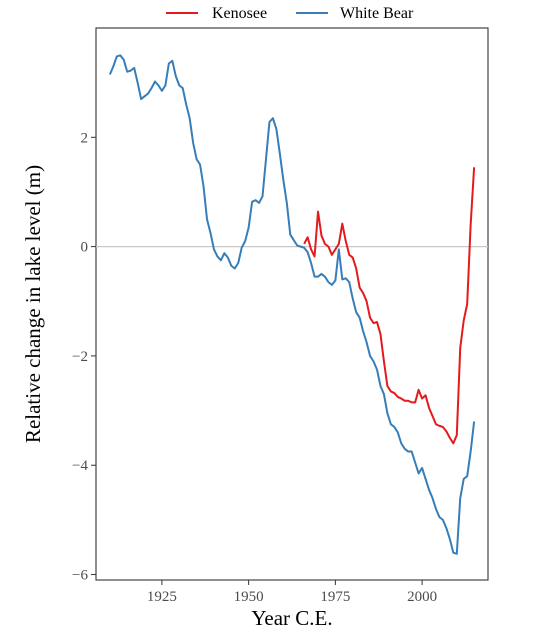 Image resolution: width=539 pixels, height=640 pixels. I want to click on x-axis-title: Year C.E., so click(291, 618).